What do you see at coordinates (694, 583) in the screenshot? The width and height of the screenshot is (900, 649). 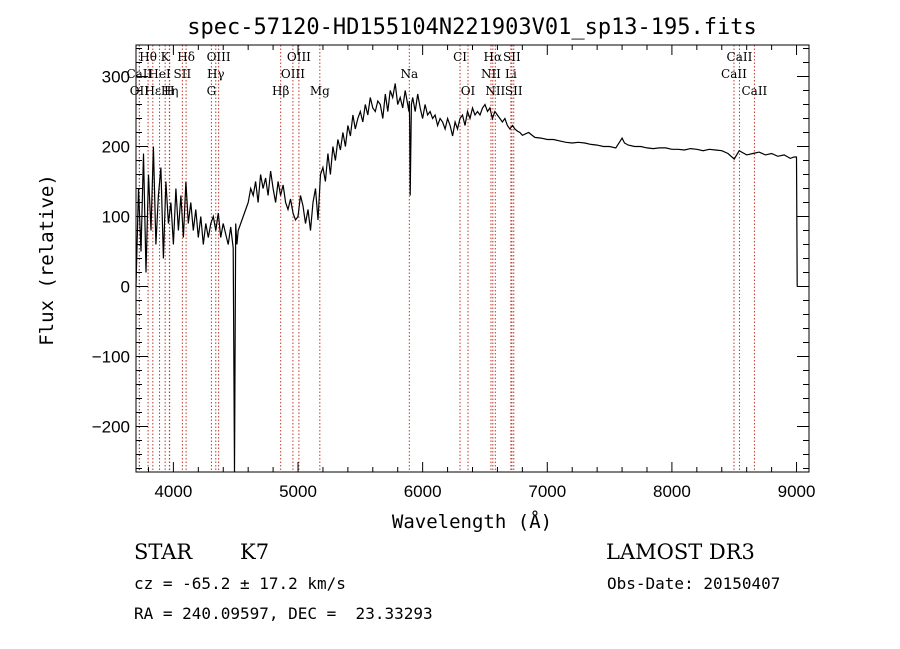 I see `observation-date: Obs-Date: 20150407` at bounding box center [694, 583].